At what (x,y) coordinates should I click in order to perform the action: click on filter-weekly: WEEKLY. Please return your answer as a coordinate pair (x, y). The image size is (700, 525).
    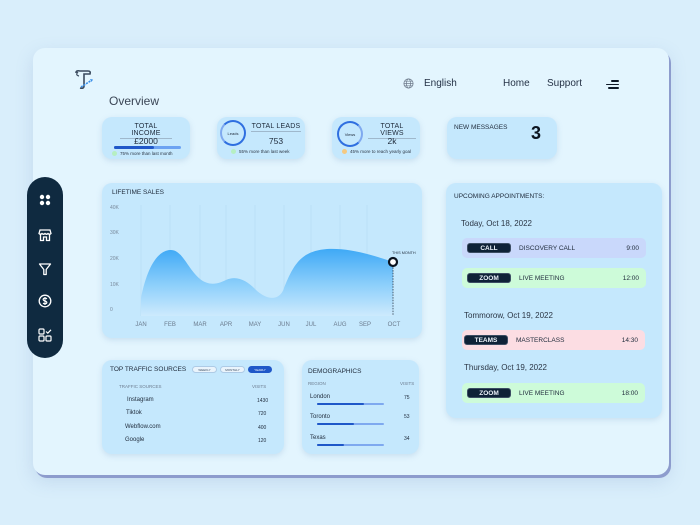
    Looking at the image, I should click on (204, 369).